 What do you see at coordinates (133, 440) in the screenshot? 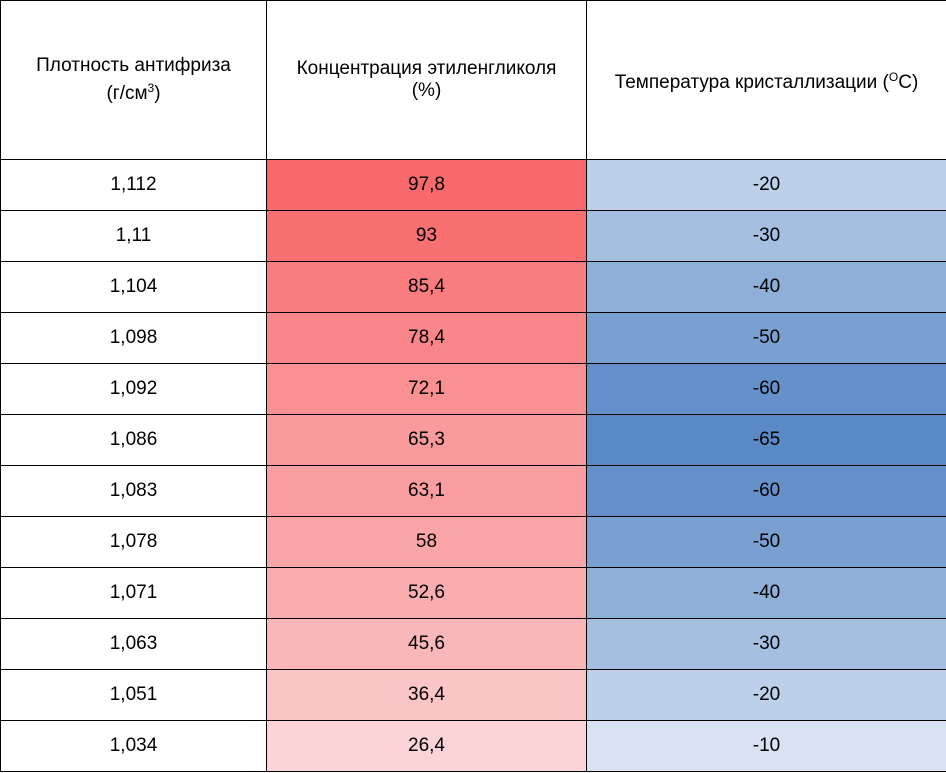
I see `density-cell: 1,086` at bounding box center [133, 440].